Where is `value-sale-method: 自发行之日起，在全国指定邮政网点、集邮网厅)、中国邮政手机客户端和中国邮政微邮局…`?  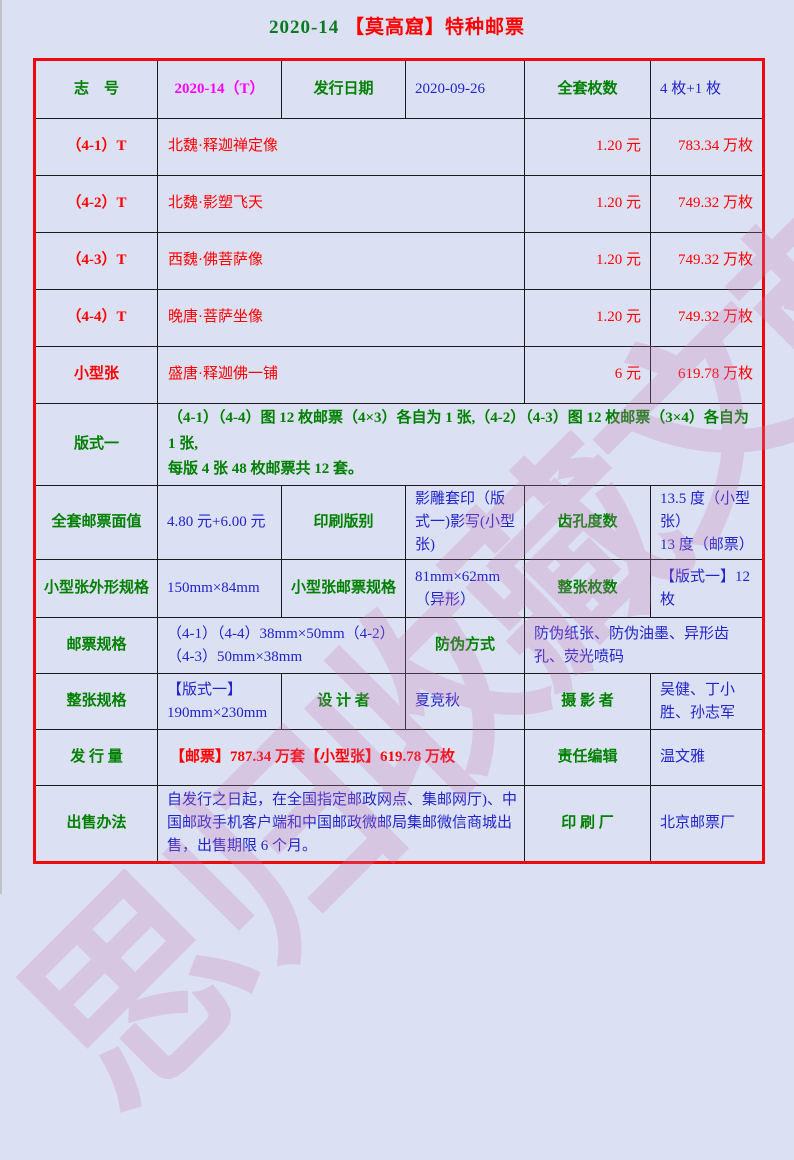
value-sale-method: 自发行之日起，在全国指定邮政网点、集邮网厅)、中国邮政手机客户端和中国邮政微邮局… is located at coordinates (341, 824).